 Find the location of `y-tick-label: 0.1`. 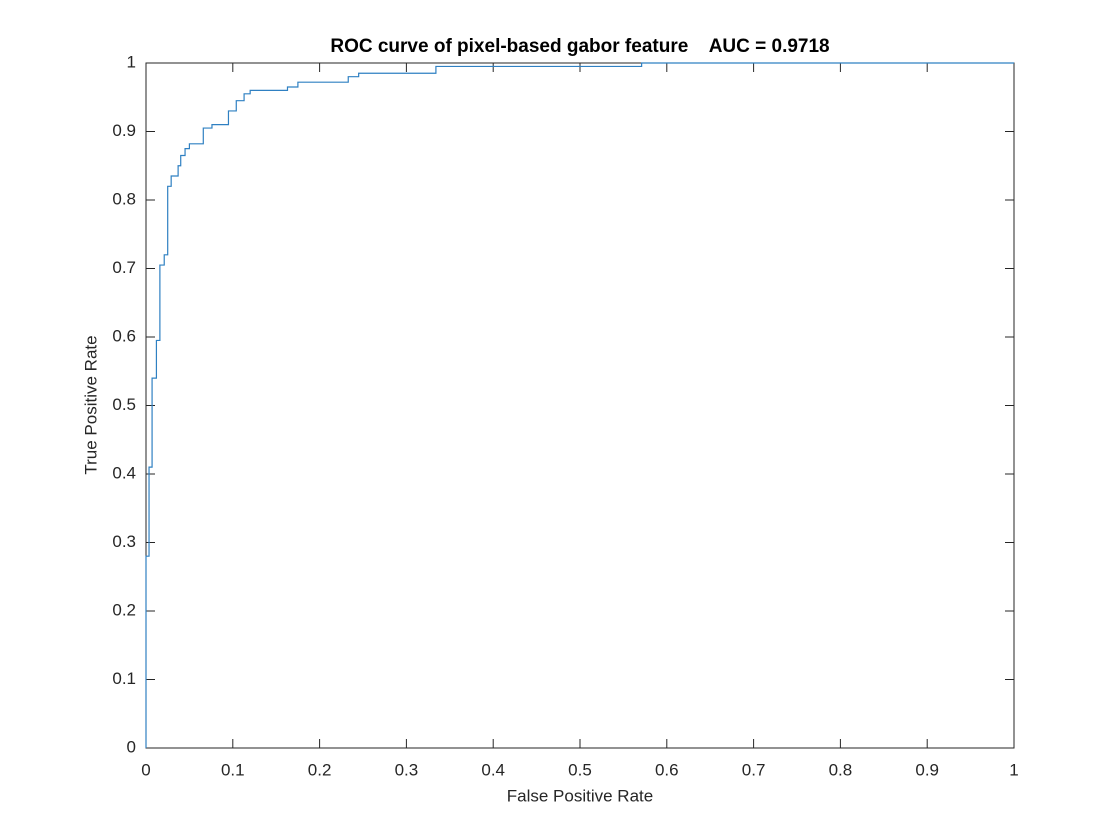

y-tick-label: 0.1 is located at coordinates (124, 678).